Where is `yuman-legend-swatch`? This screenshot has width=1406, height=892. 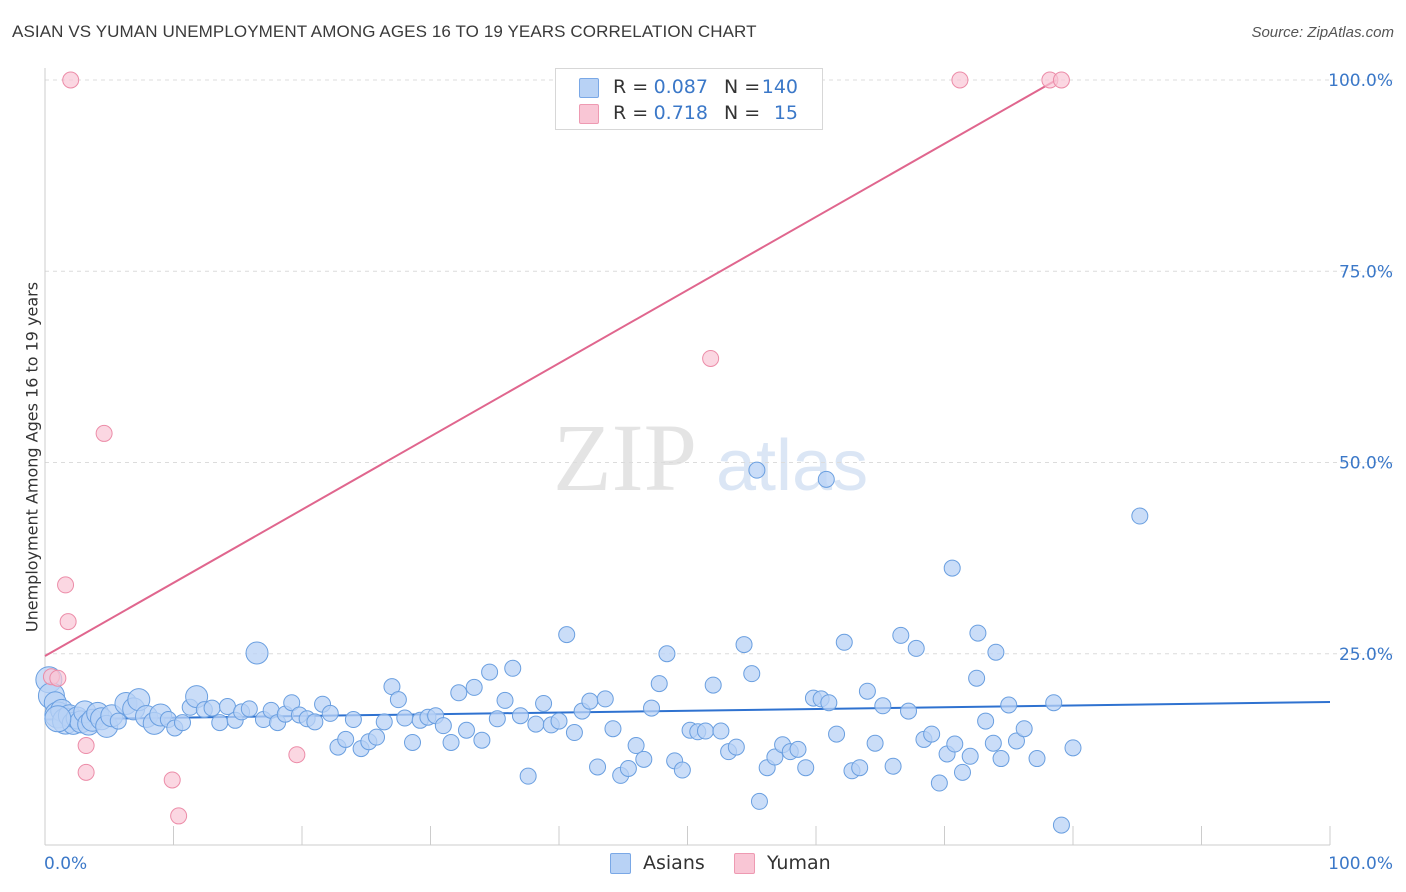 yuman-legend-swatch is located at coordinates (744, 863).